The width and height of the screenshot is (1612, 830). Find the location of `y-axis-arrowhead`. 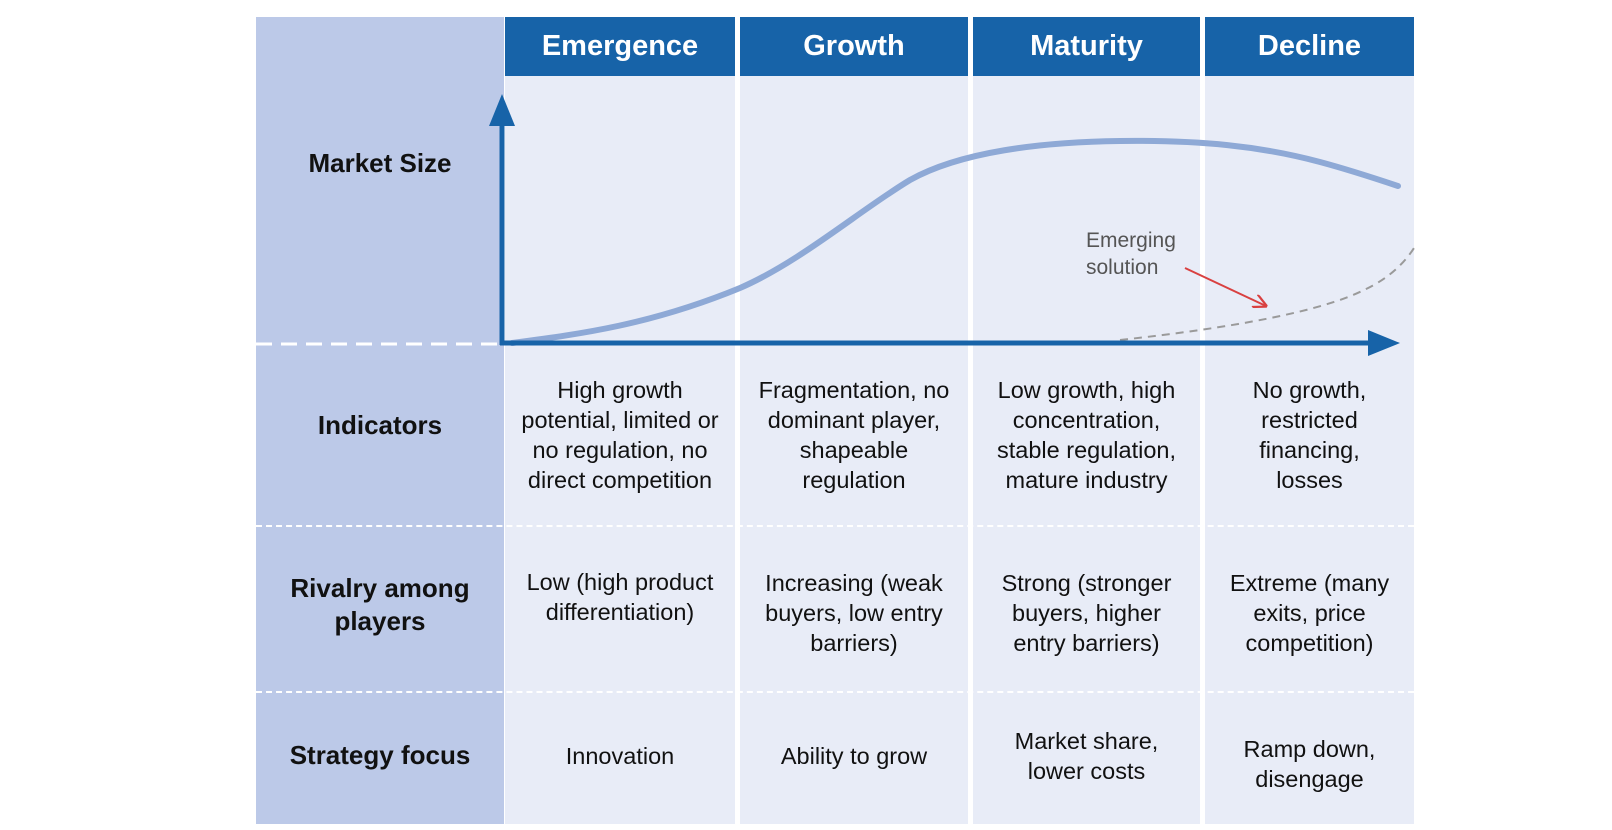

y-axis-arrowhead is located at coordinates (502, 110).